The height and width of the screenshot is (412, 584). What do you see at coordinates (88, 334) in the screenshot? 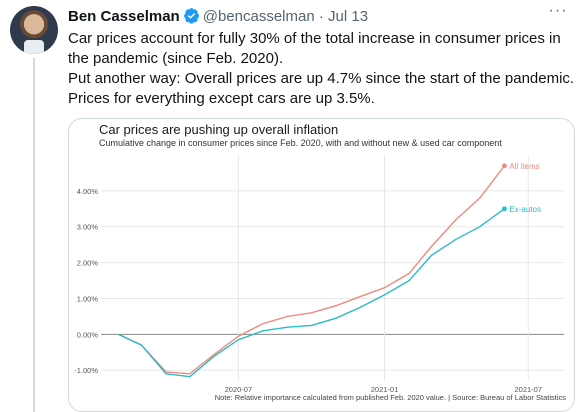
I see `y-tick-label: 0.00%` at bounding box center [88, 334].